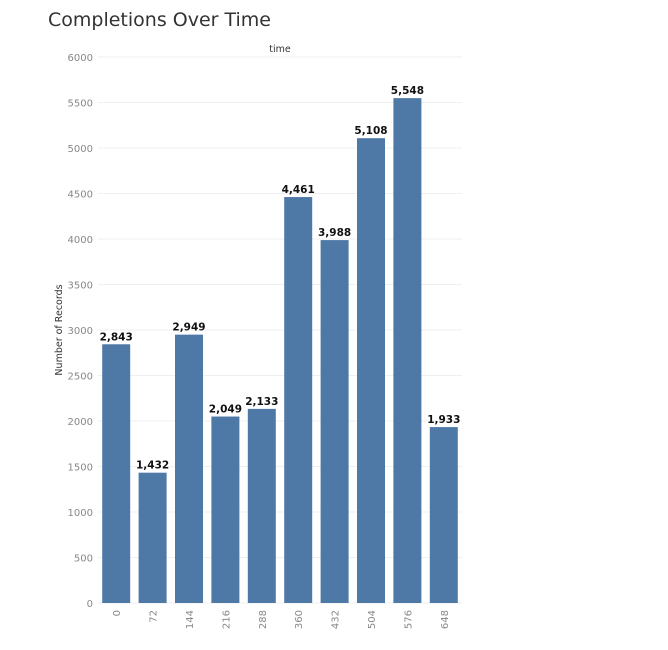 The width and height of the screenshot is (668, 650). I want to click on data-label: 3,988, so click(334, 233).